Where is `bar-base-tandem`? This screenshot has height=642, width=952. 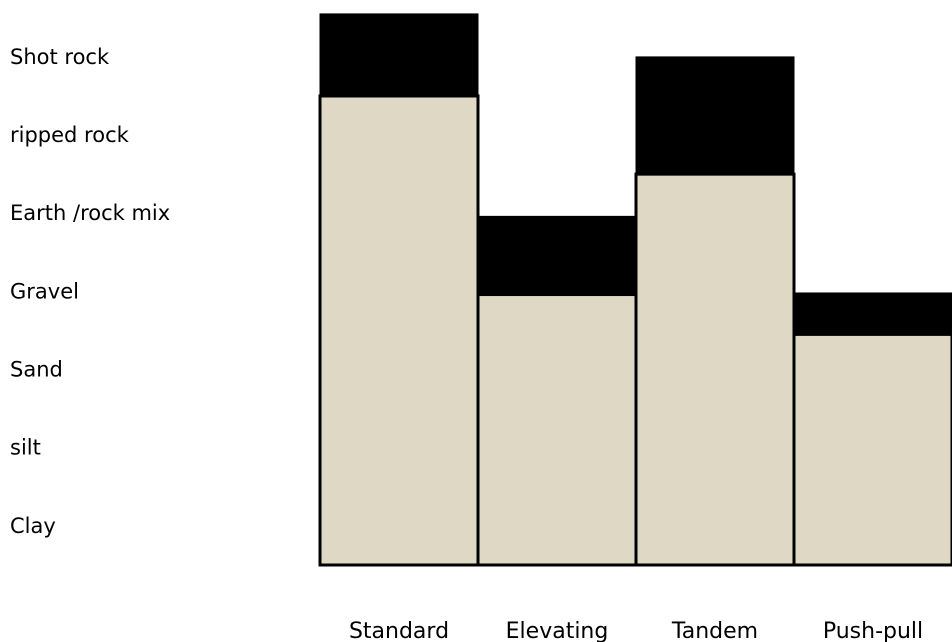
bar-base-tandem is located at coordinates (715, 369).